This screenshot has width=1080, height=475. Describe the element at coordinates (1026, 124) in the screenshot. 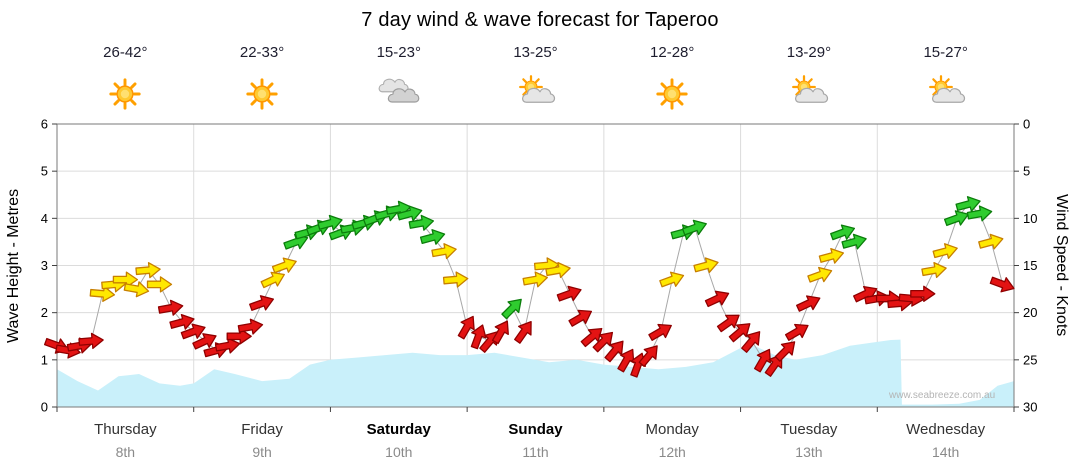

I see `right-tick-label: 0` at that location.